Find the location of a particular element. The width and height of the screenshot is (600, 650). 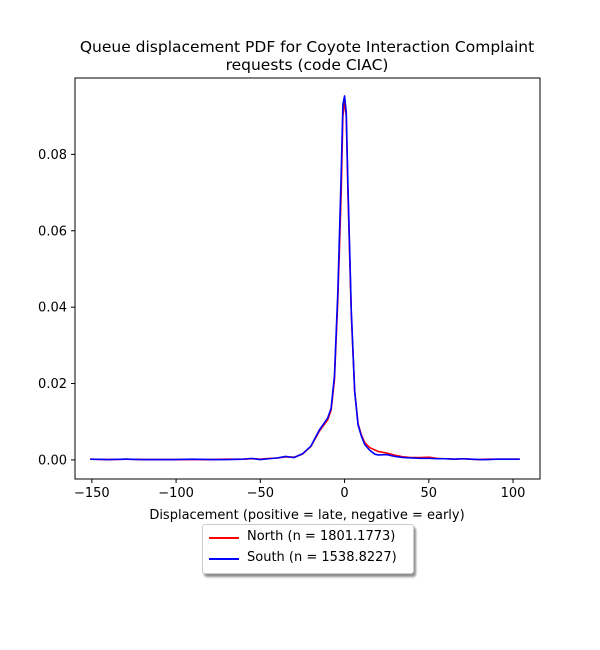

y-tick-label: 0.04 is located at coordinates (52, 308).